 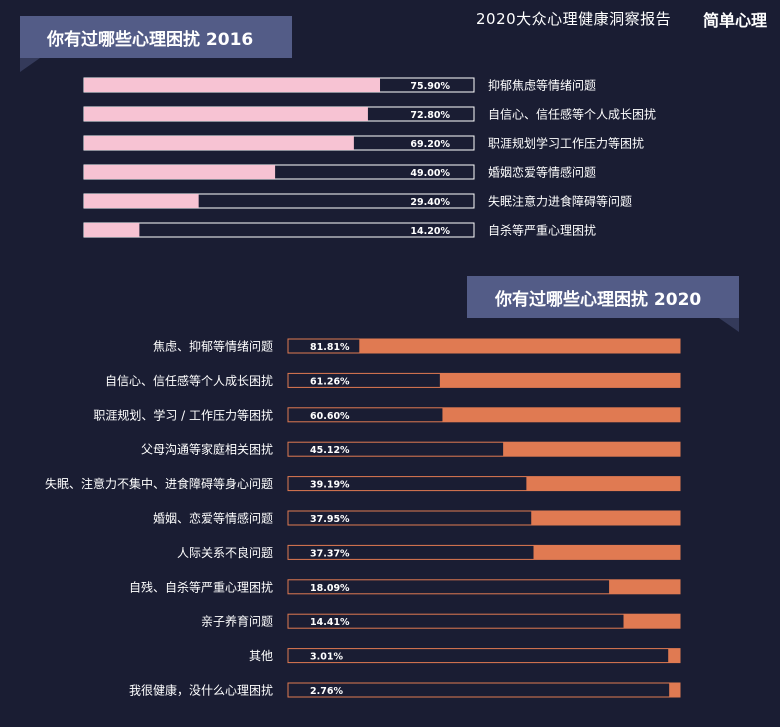 I want to click on value-label-2016: 14.20%, so click(x=430, y=231).